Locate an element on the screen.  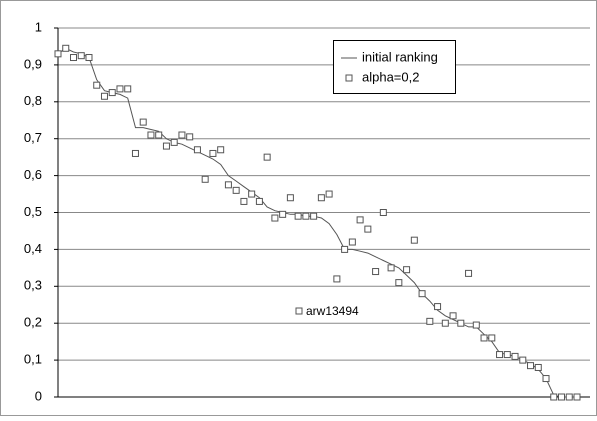
y-tick-label: 1 is located at coordinates (38, 26).